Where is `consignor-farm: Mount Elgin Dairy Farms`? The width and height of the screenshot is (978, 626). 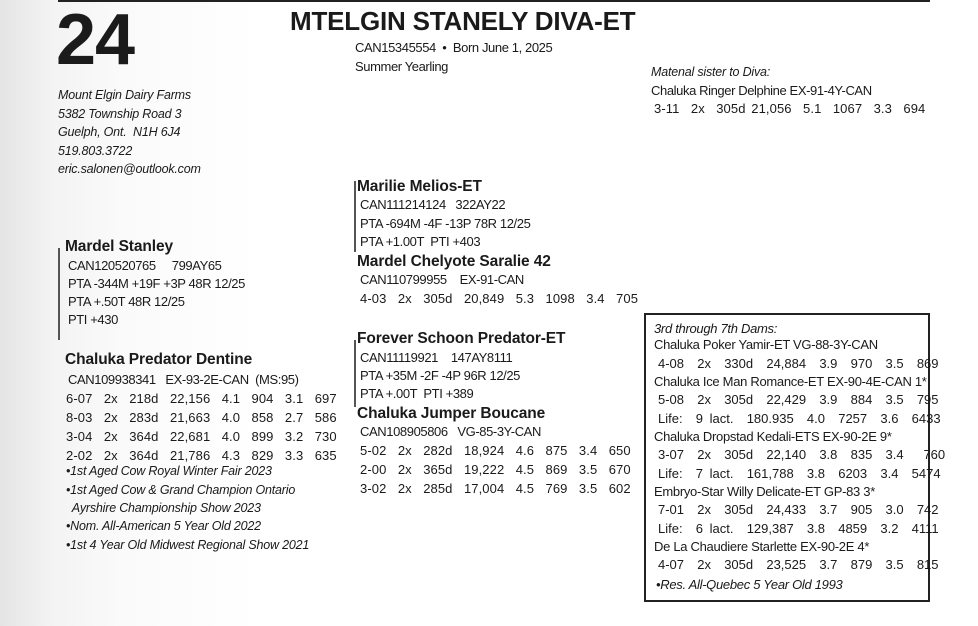
consignor-farm: Mount Elgin Dairy Farms is located at coordinates (124, 95).